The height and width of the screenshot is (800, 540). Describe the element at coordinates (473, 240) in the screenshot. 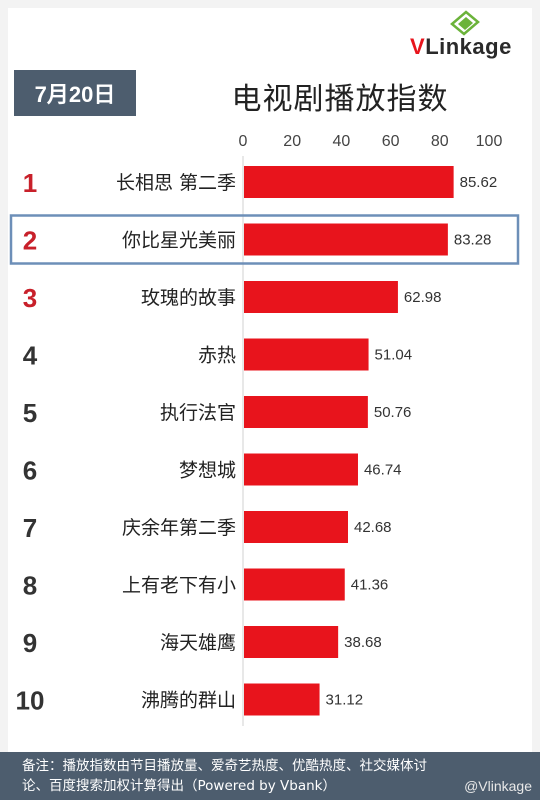

I see `value-label: 83.28` at that location.